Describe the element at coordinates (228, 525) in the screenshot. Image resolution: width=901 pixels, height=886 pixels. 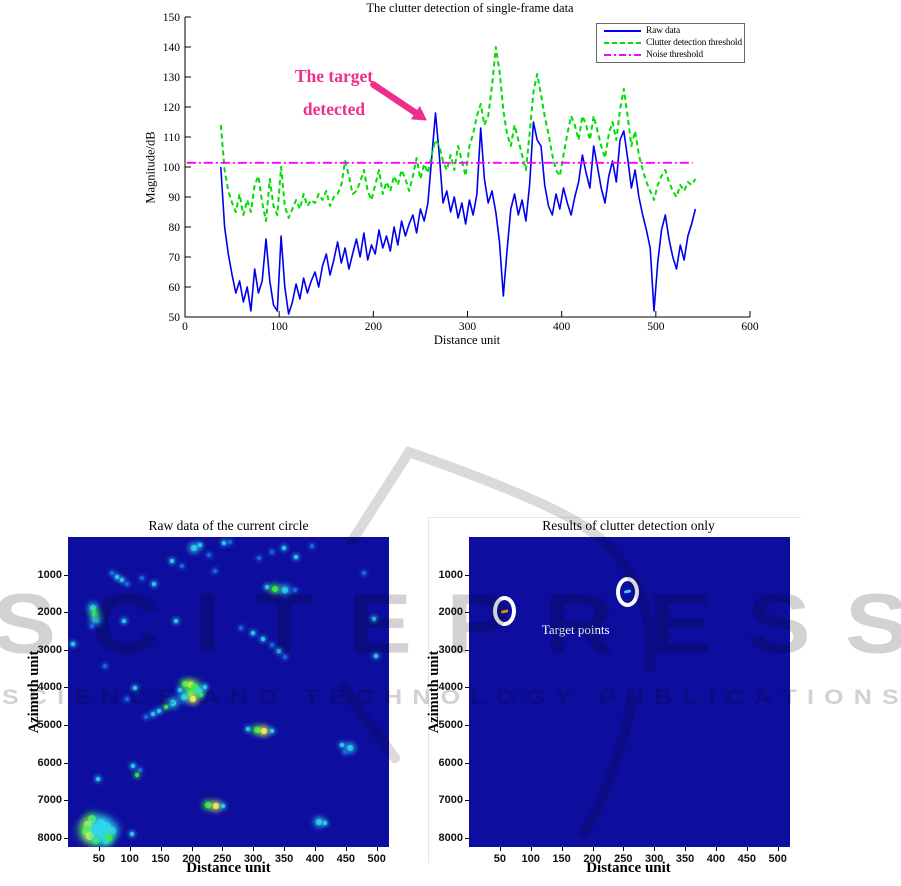
I see `heatmap-raw-title: Raw data of the current circle` at that location.